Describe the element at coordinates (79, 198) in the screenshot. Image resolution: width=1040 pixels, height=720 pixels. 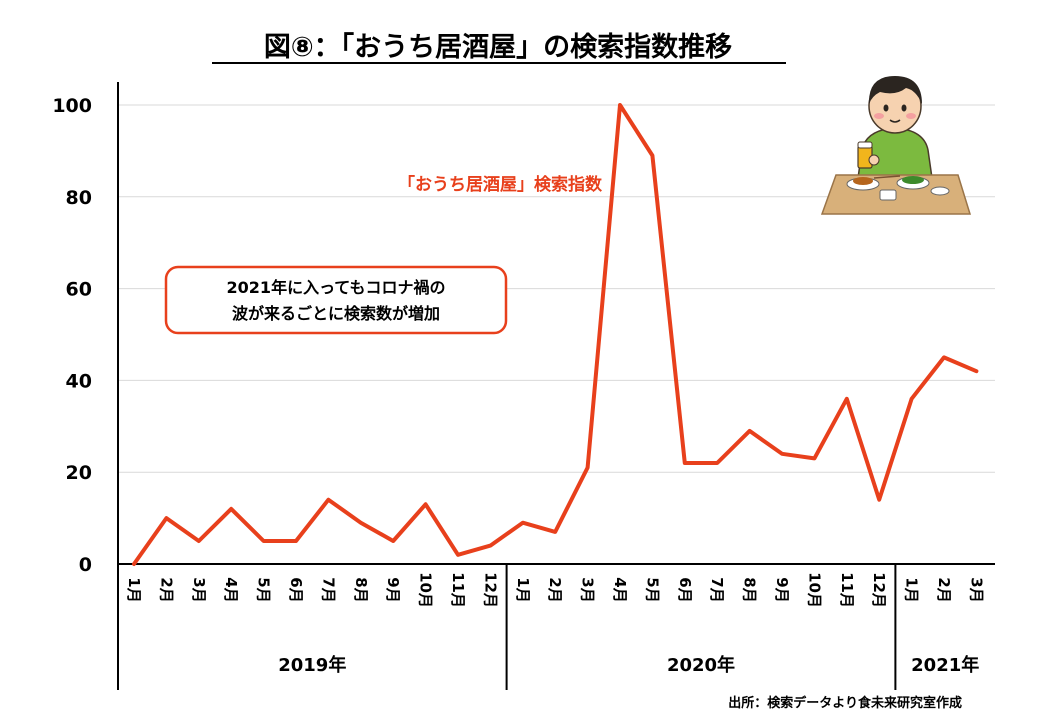
I see `y-tick-label: 80` at that location.